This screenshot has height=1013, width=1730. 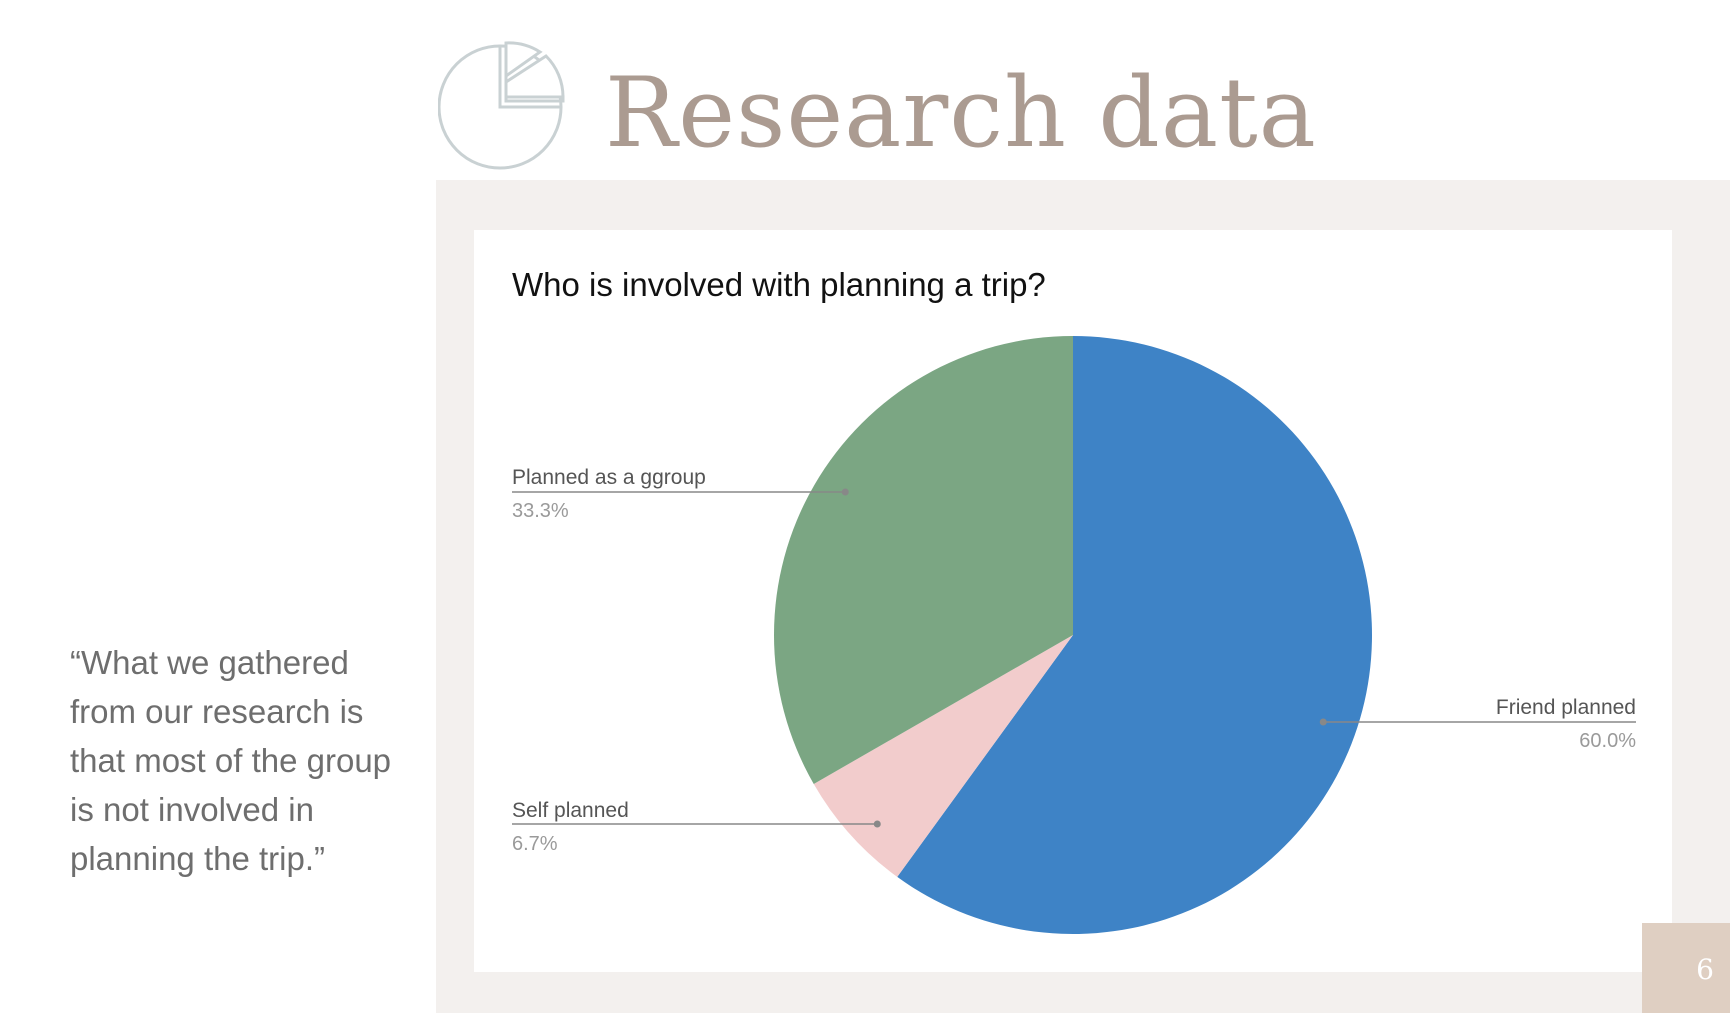 What do you see at coordinates (943, 756) in the screenshot?
I see `pie-slice-self-planned` at bounding box center [943, 756].